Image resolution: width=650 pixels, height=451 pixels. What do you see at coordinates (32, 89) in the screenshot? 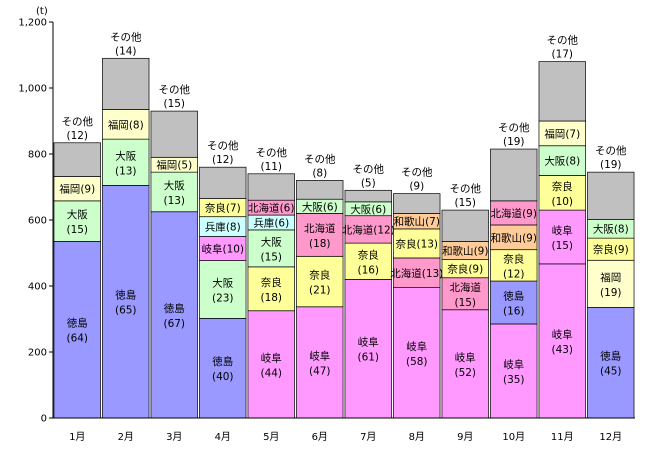
I see `y-tick-label: 1,000` at bounding box center [32, 89].